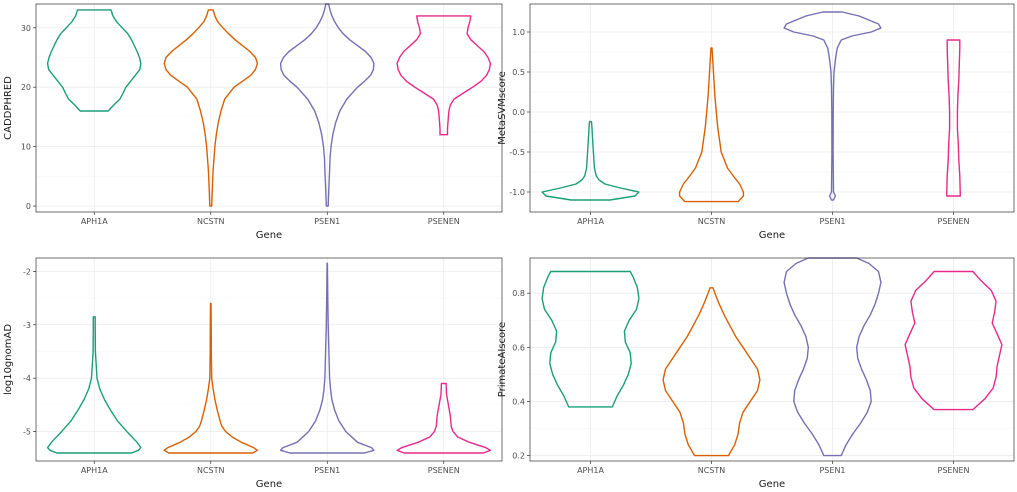  What do you see at coordinates (27, 325) in the screenshot?
I see `y-tick-label: -3` at bounding box center [27, 325].